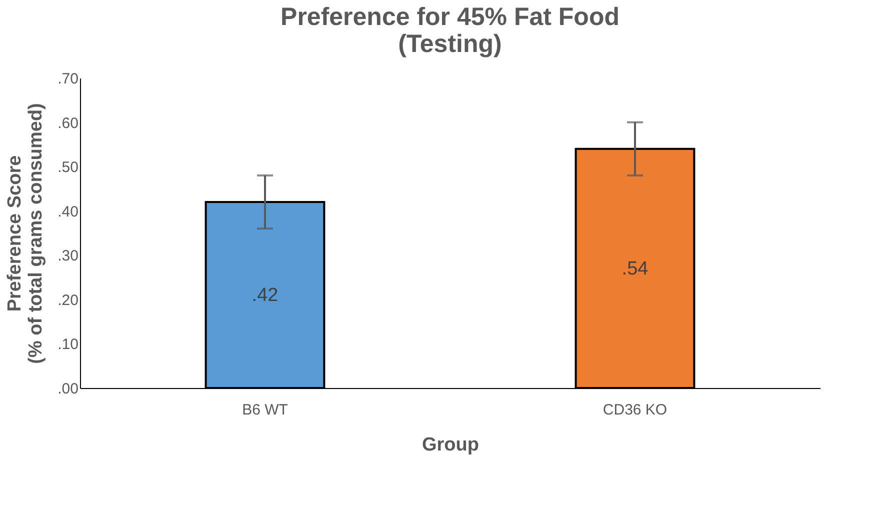 This screenshot has height=520, width=891. Describe the element at coordinates (25, 233) in the screenshot. I see `y-axis-title: Preference Score (% of total grams consumed)` at that location.